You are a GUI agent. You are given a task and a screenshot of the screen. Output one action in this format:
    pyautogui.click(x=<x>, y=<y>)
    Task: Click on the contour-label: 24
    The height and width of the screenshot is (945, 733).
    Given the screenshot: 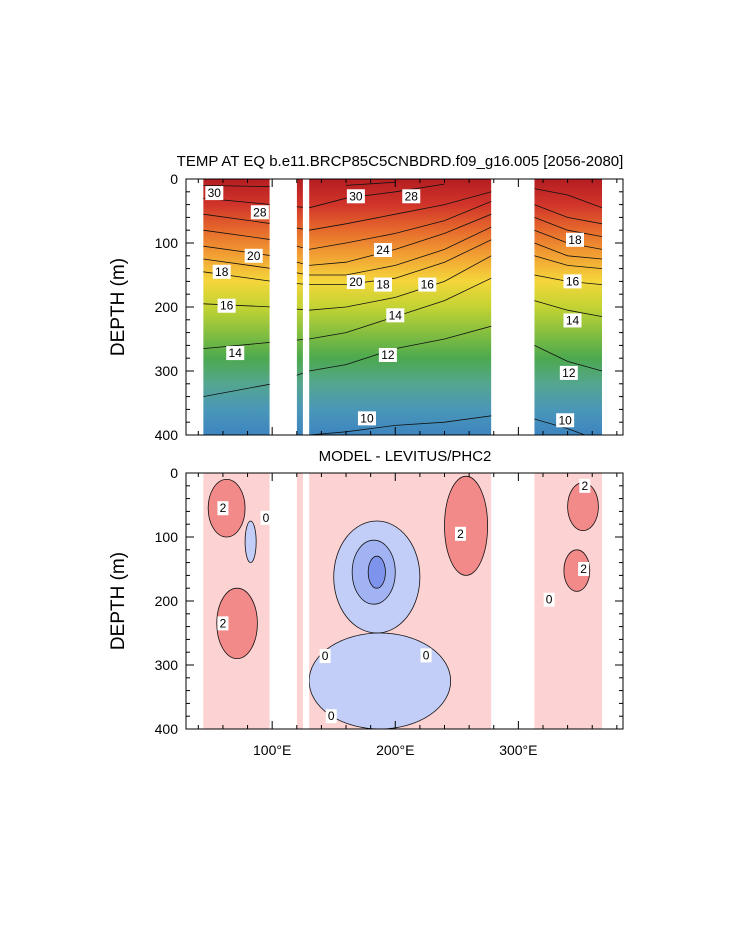 What is the action you would take?
    pyautogui.click(x=383, y=250)
    